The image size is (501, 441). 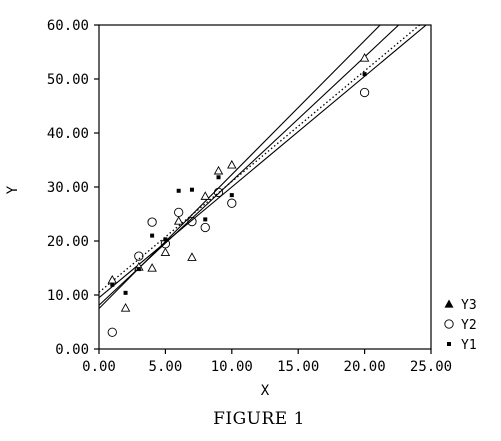 I want to click on legend-label-y2: Y2, so click(x=469, y=325).